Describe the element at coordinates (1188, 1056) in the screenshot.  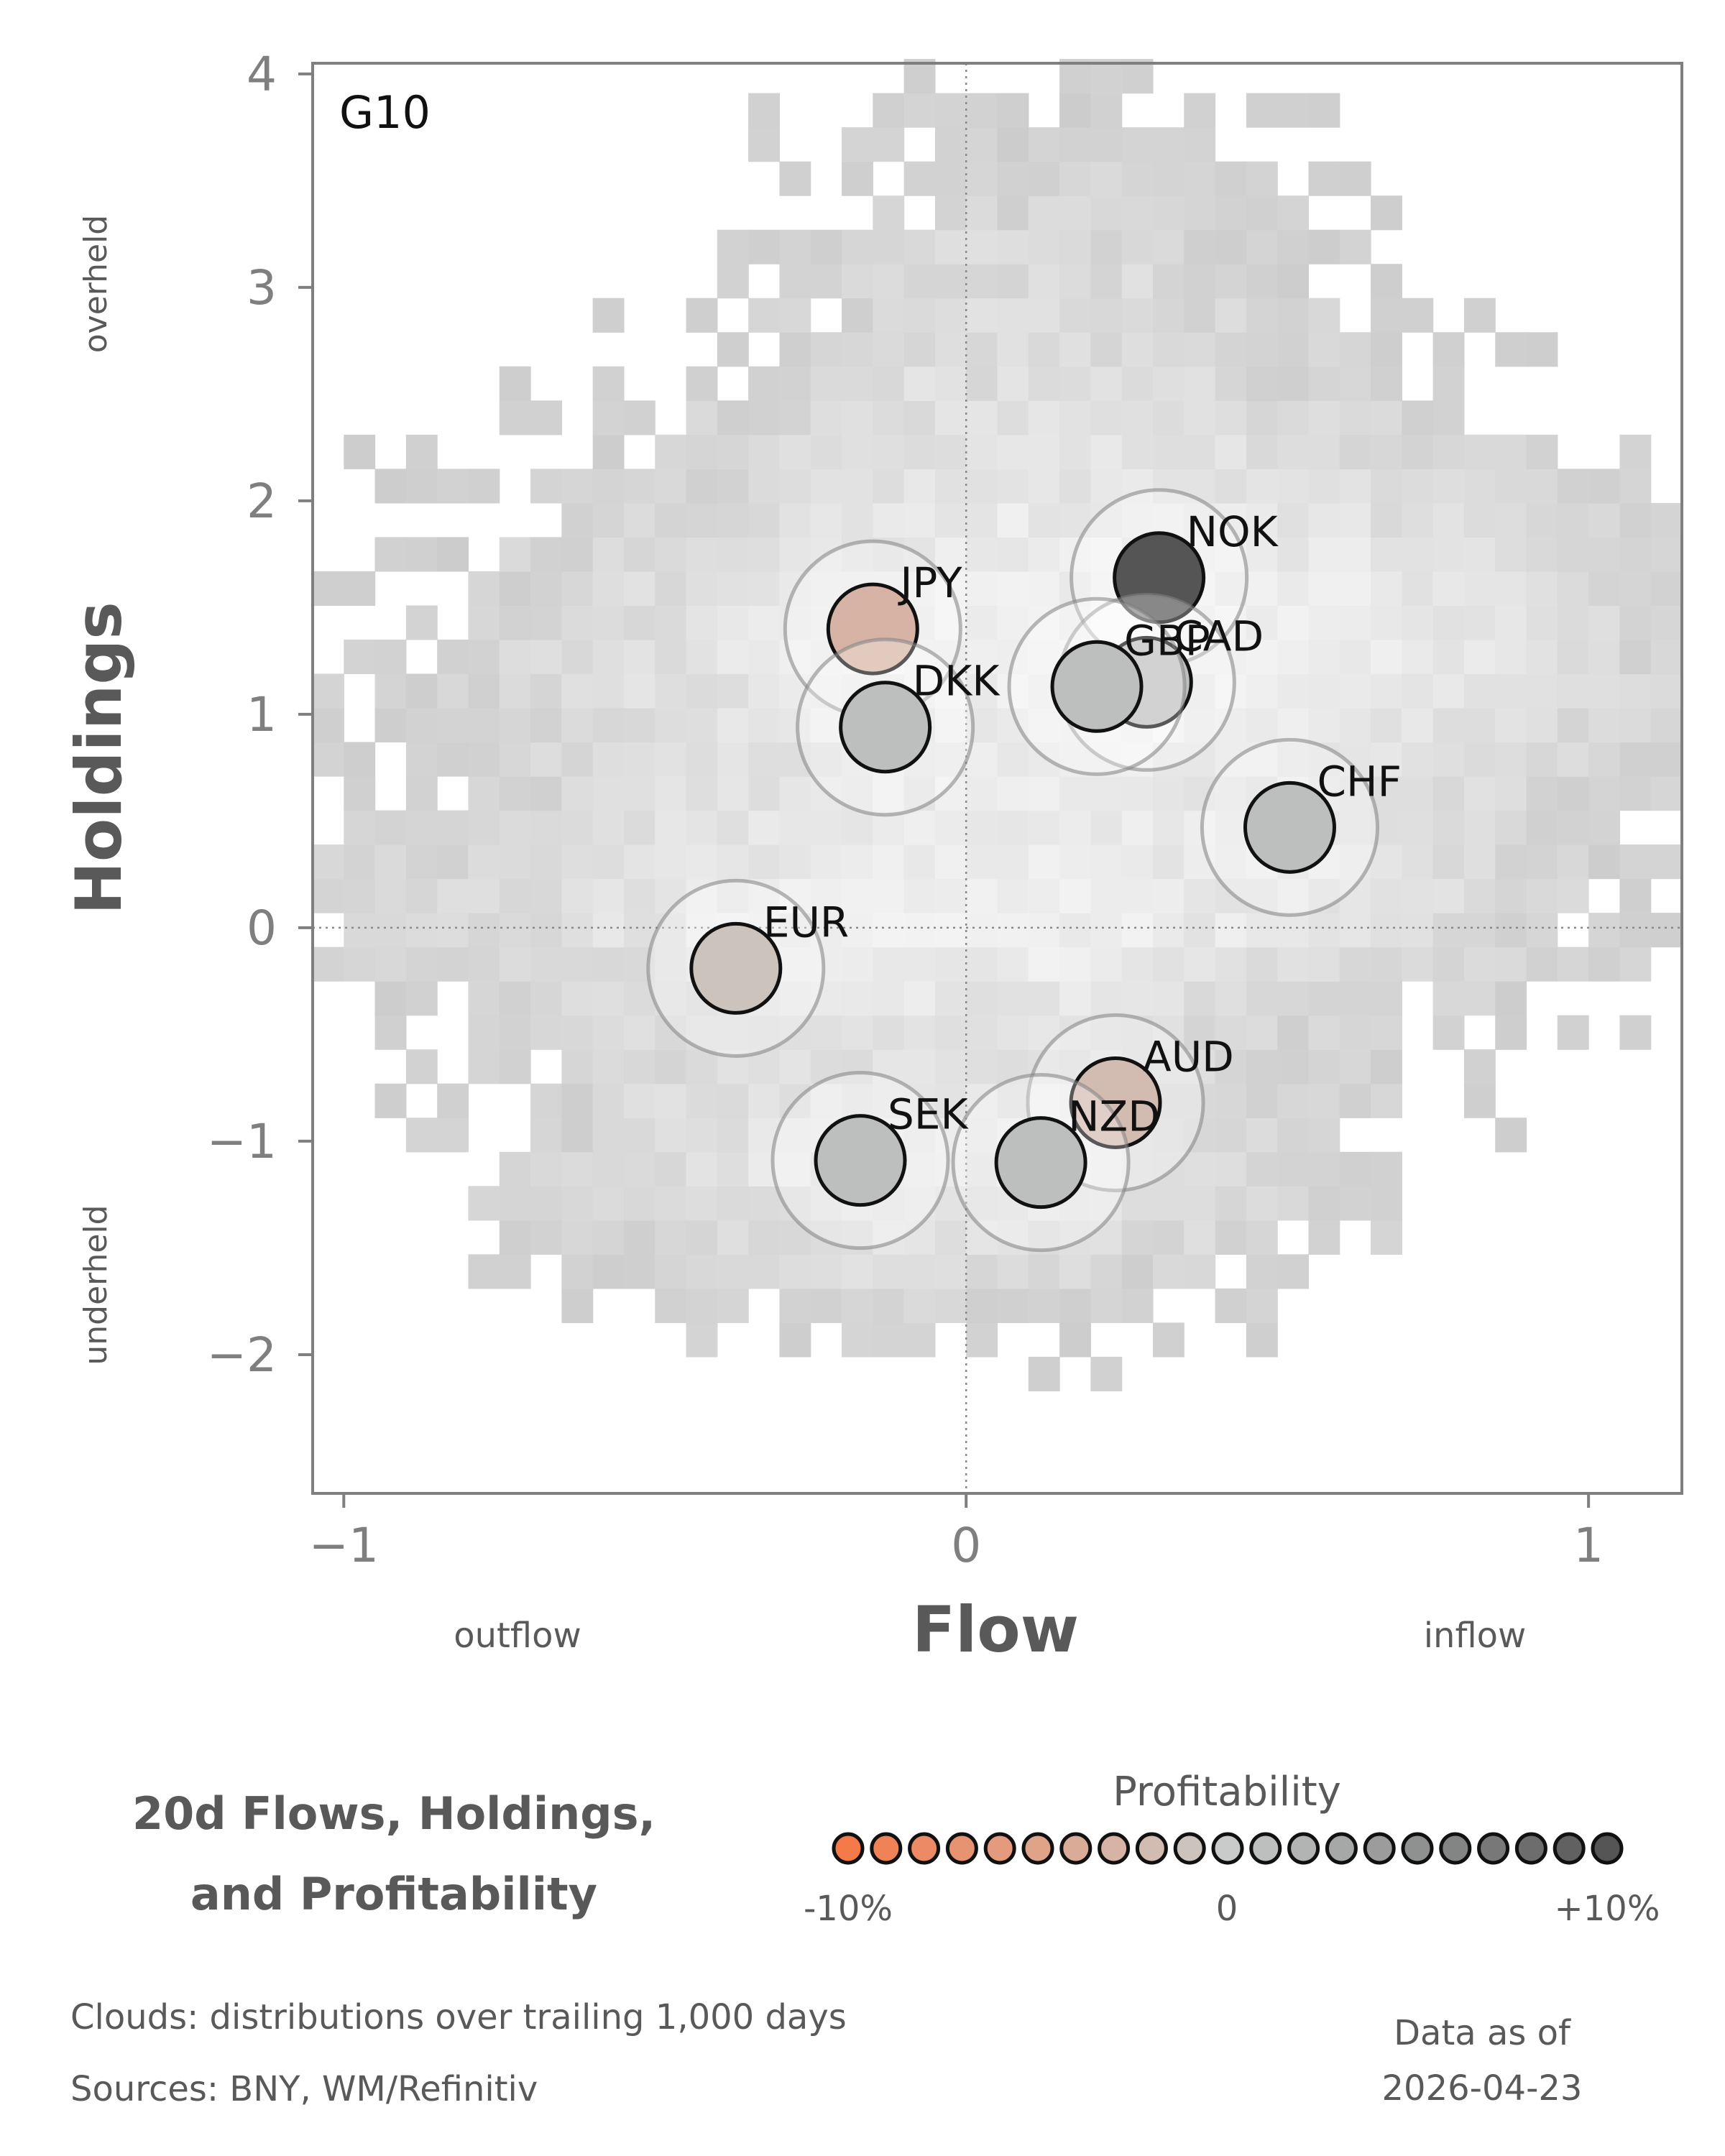
I see `point-label-aud: AUD` at that location.